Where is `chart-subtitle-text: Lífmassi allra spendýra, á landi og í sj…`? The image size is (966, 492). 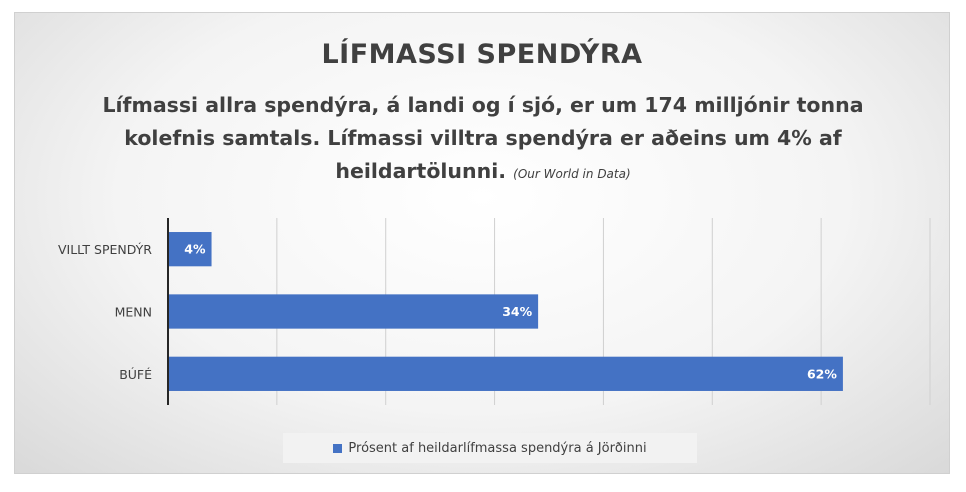 chart-subtitle-text: Lífmassi allra spendýra, á landi og í sj… is located at coordinates (483, 138).